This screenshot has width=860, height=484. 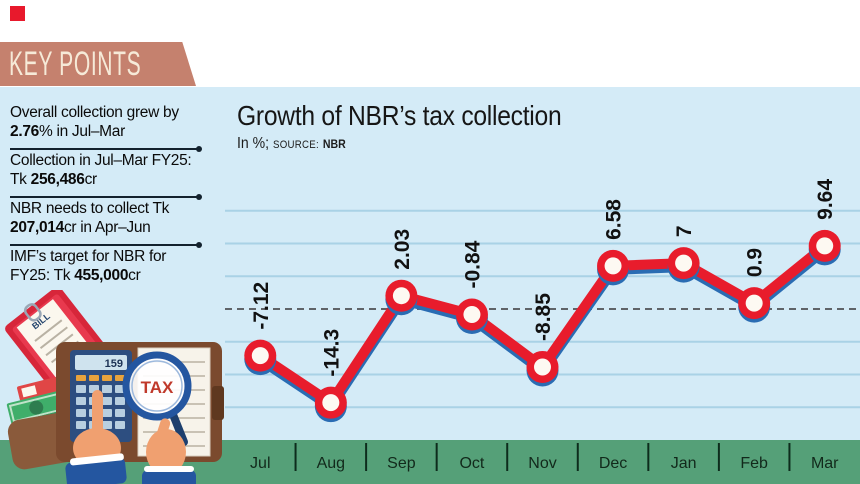 I want to click on value-label: 6.58, so click(x=614, y=219).